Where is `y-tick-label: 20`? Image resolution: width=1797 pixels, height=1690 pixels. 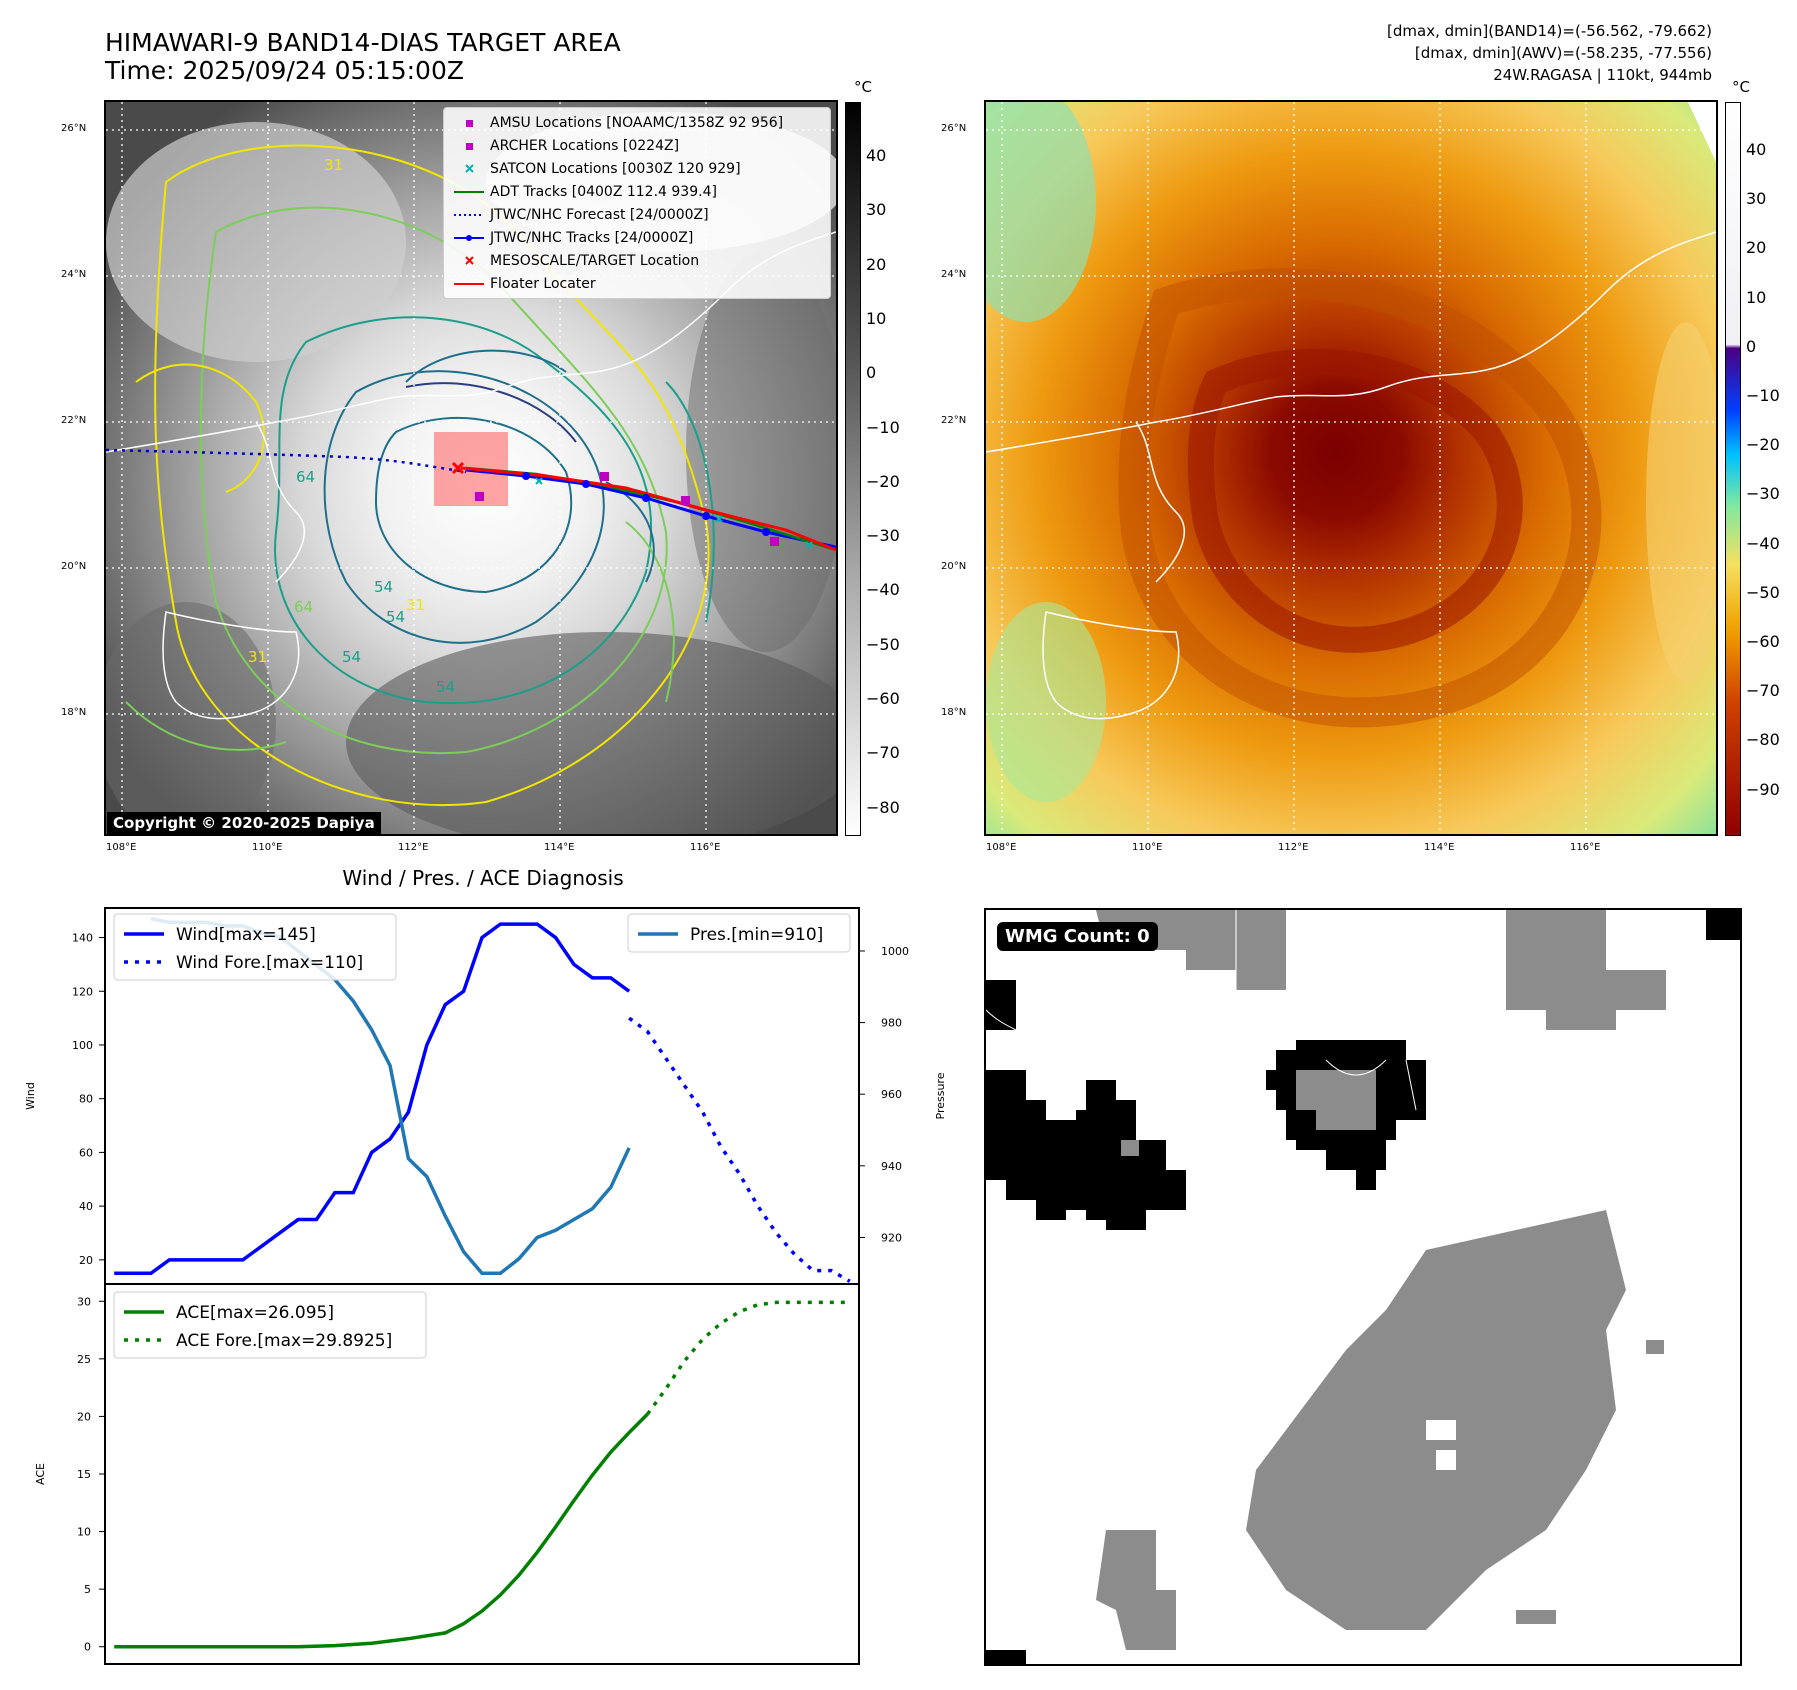
y-tick-label: 20 is located at coordinates (86, 1260).